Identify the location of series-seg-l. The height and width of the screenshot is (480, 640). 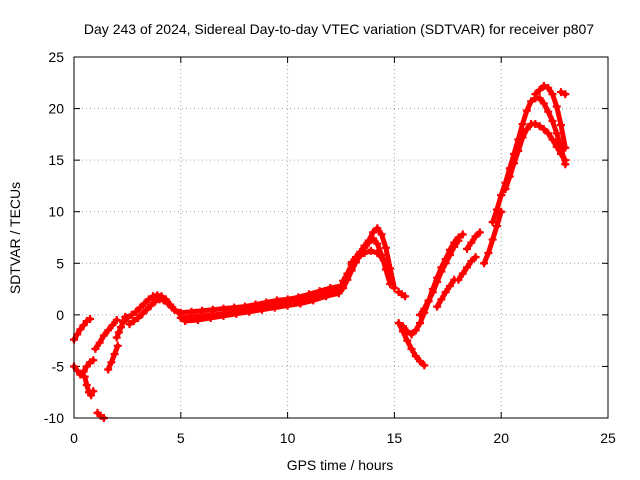
(262, 307).